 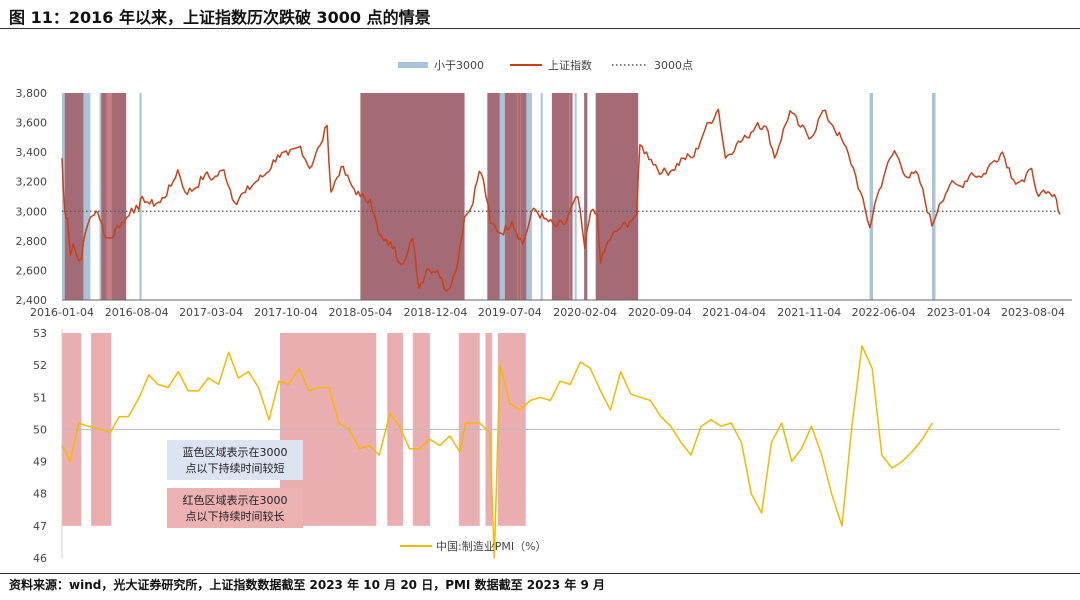 What do you see at coordinates (137, 312) in the screenshot?
I see `top-x-tick-1: 2016-08-04` at bounding box center [137, 312].